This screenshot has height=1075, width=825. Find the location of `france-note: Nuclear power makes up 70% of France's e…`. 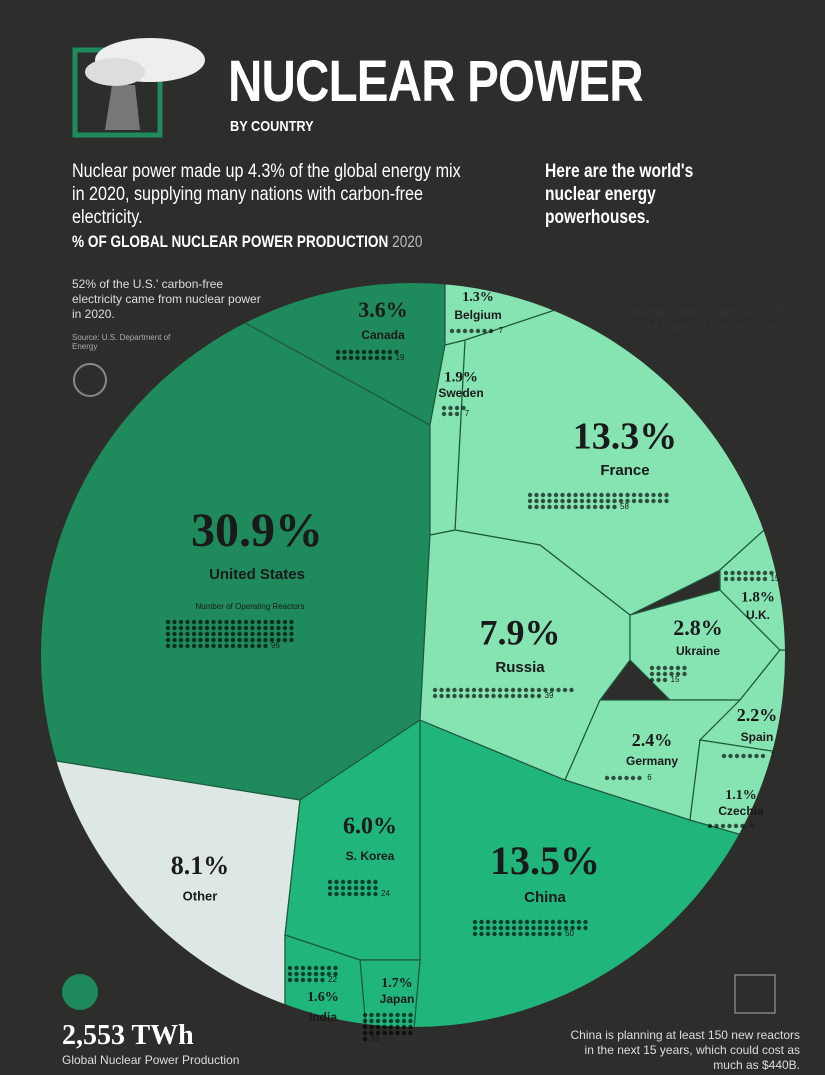

france-note: Nuclear power makes up 70% of France's e… is located at coordinates (704, 318).